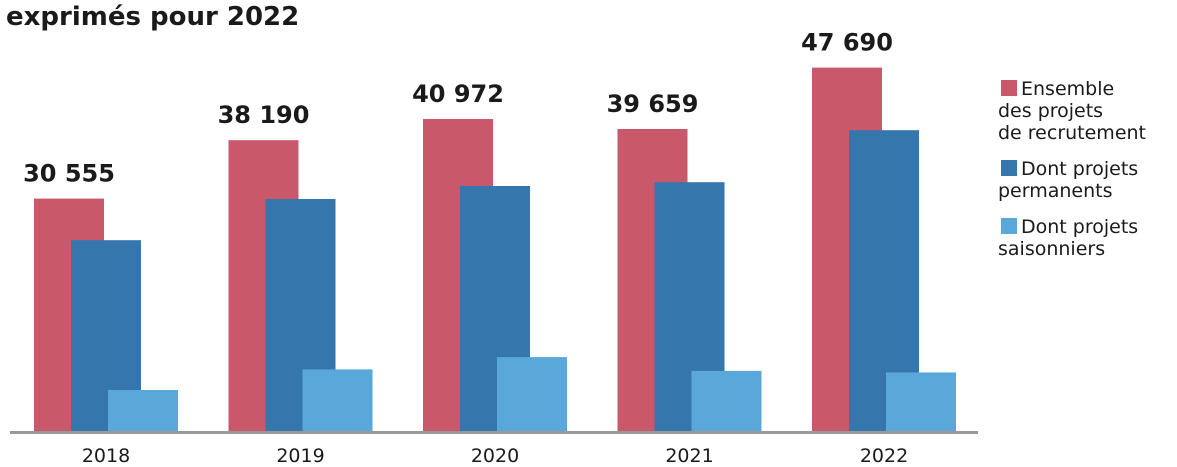 Image resolution: width=1177 pixels, height=467 pixels. Describe the element at coordinates (884, 456) in the screenshot. I see `x-tick-label-2022: 2022` at that location.